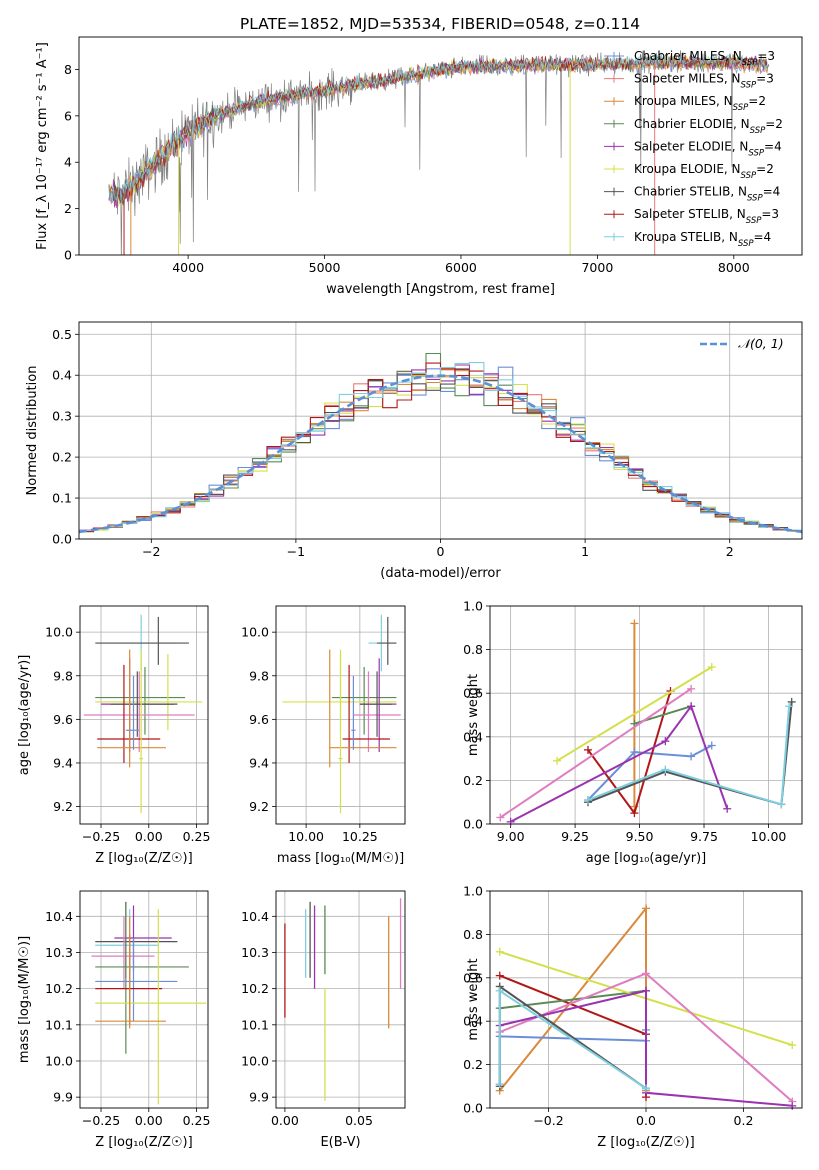 The height and width of the screenshot is (1170, 819). Describe the element at coordinates (730, 551) in the screenshot. I see `x-tick-label: 2` at that location.